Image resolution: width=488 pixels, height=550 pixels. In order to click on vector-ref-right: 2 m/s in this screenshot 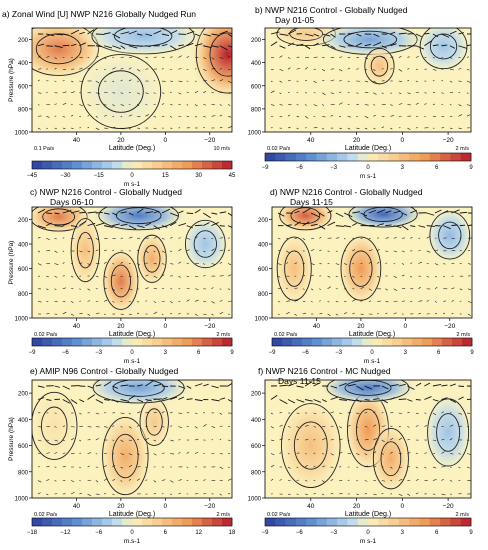, I will do `click(464, 335)`.